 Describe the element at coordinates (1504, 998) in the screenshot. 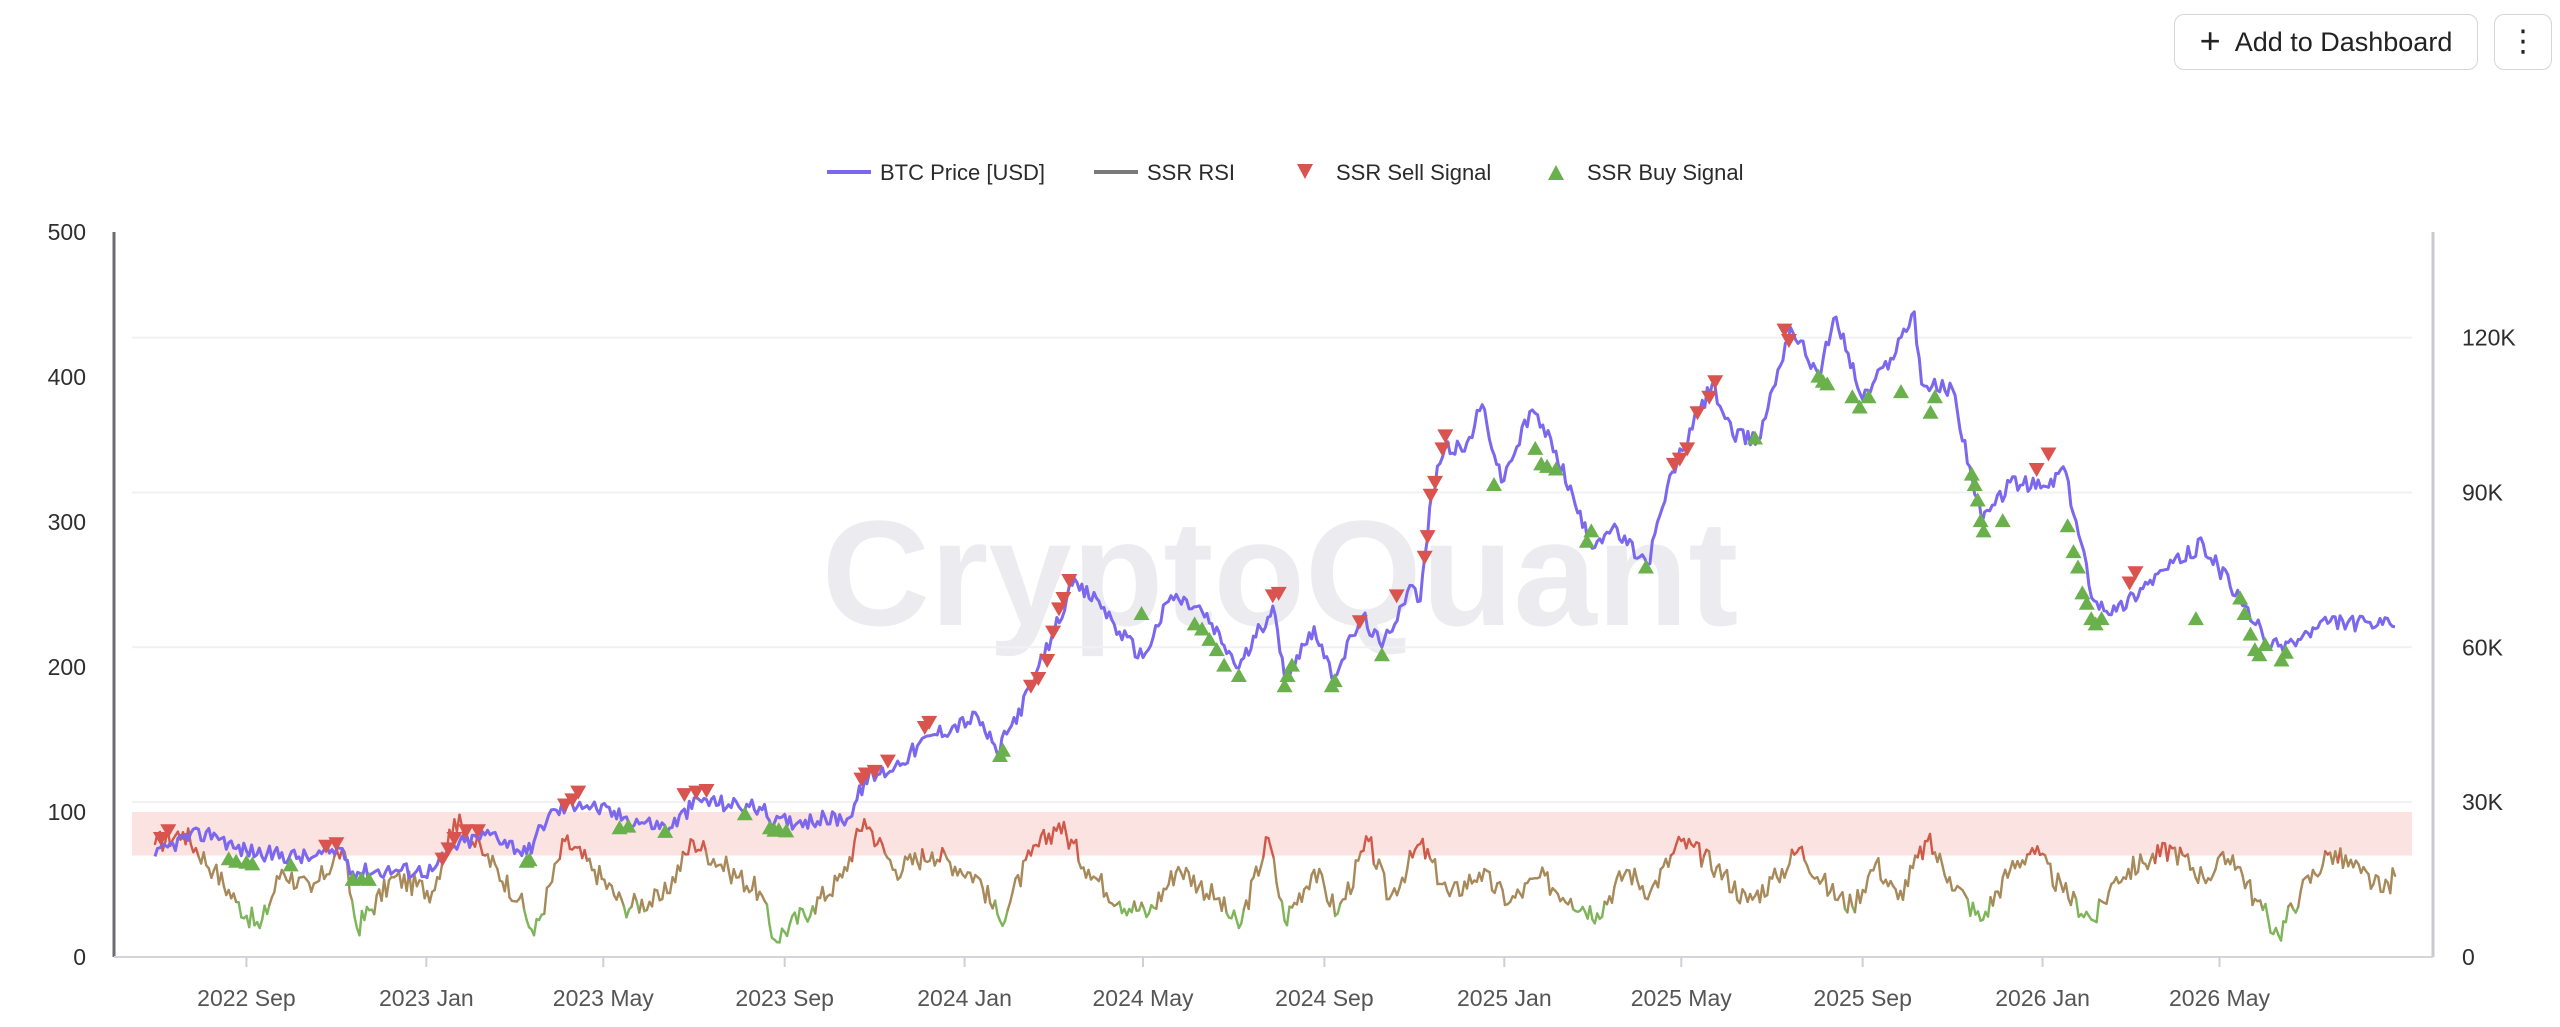

I see `x-tick-label: 2025 Jan` at that location.